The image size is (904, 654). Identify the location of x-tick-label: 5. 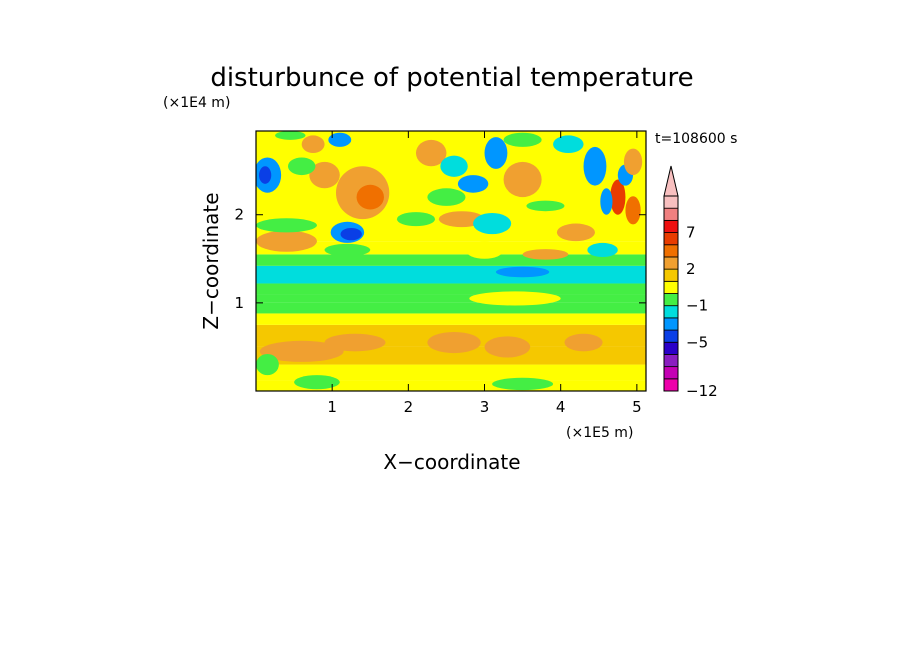
(637, 407).